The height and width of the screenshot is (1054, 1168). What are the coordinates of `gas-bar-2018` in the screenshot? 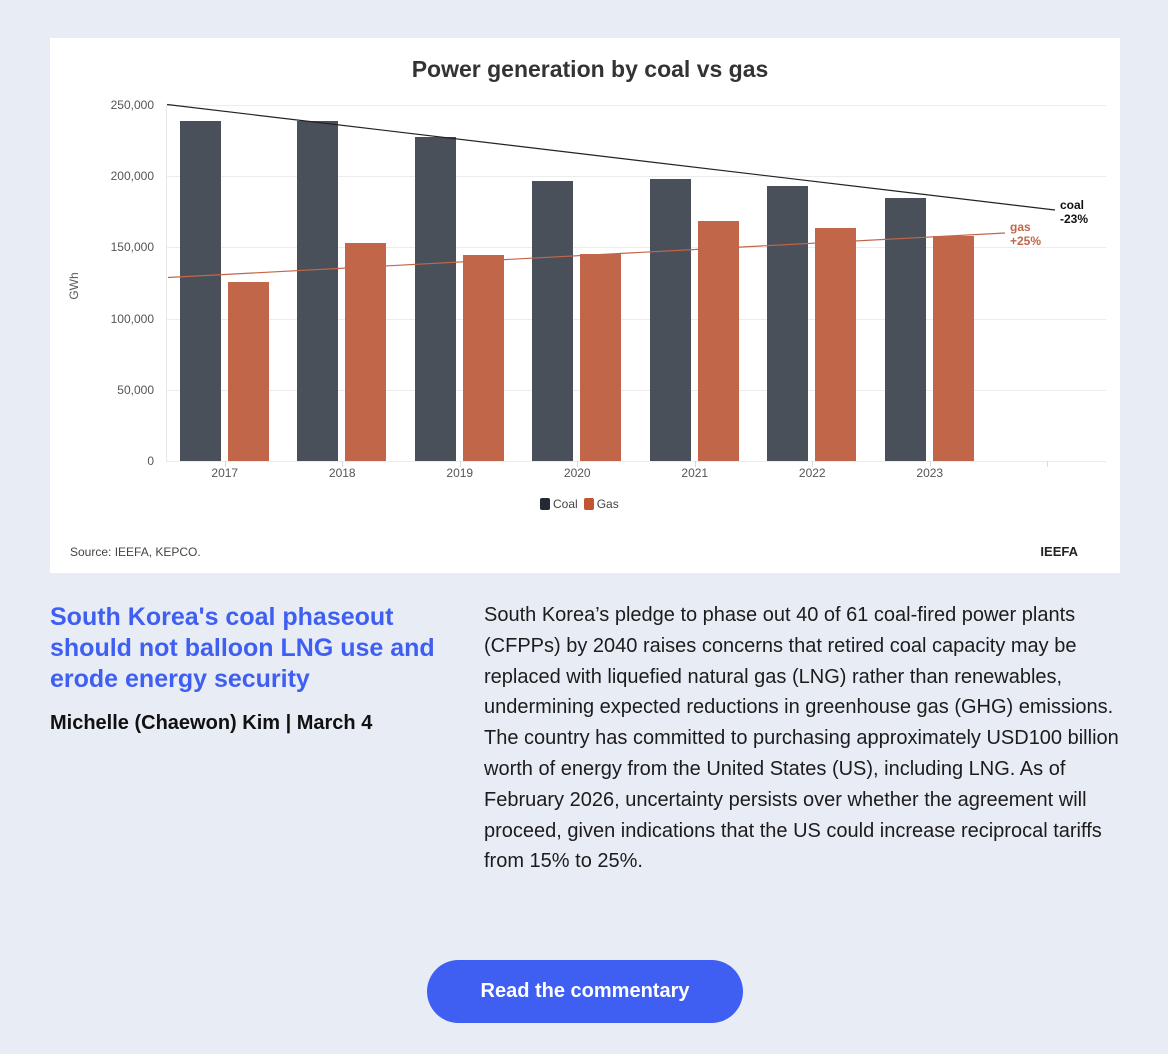 It's located at (366, 352).